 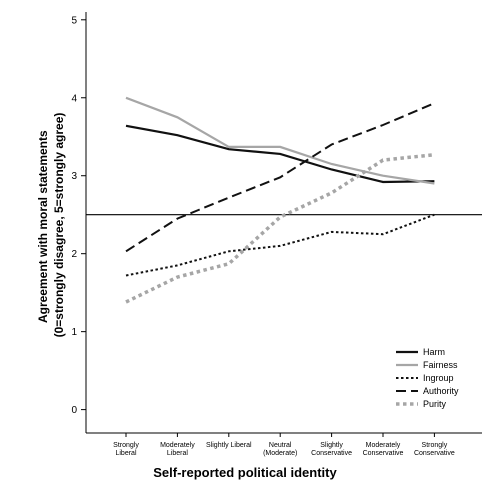 I want to click on x-tick-label: Slightly Conservative, so click(x=331, y=449).